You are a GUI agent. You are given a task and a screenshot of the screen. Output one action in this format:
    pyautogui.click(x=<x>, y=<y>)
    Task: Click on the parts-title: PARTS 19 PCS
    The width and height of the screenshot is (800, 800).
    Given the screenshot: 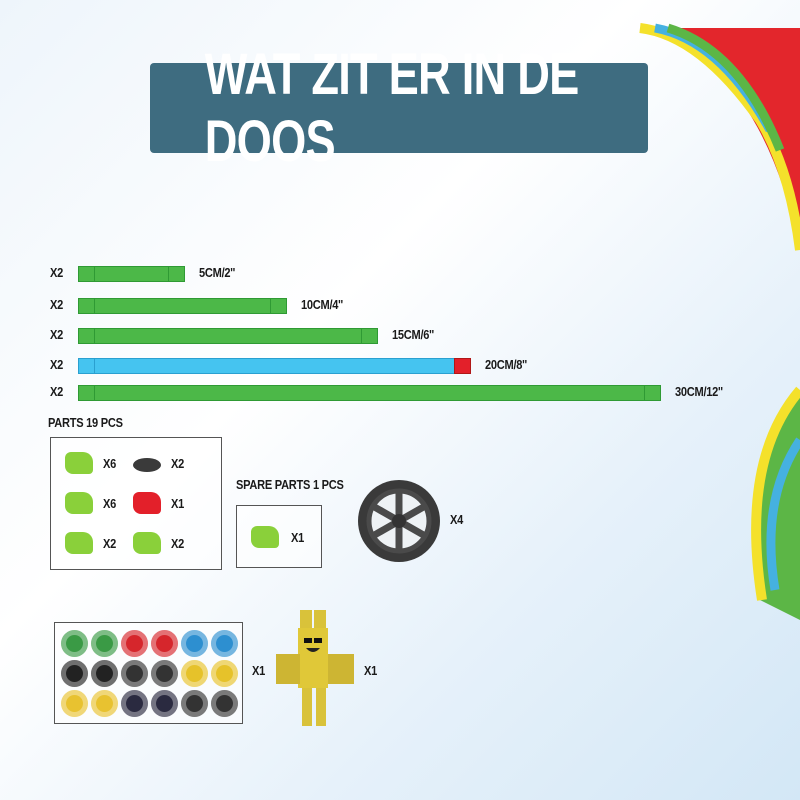 What is the action you would take?
    pyautogui.click(x=85, y=422)
    